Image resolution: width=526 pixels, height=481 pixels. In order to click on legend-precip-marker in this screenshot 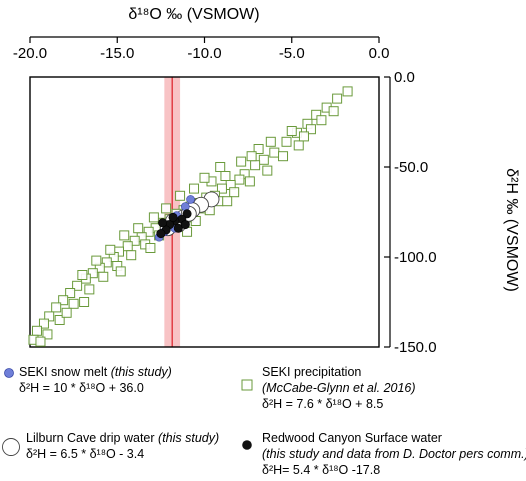, I will do `click(247, 385)`.